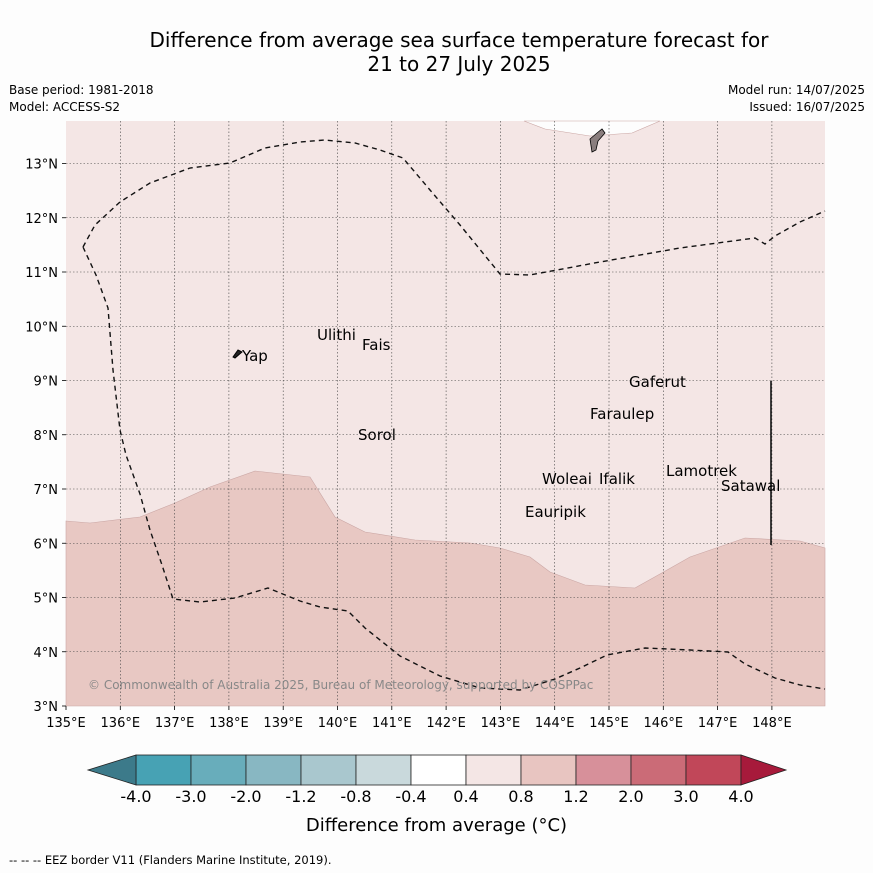 This screenshot has width=873, height=873. What do you see at coordinates (555, 512) in the screenshot?
I see `label-eauripik: Eauripik` at bounding box center [555, 512].